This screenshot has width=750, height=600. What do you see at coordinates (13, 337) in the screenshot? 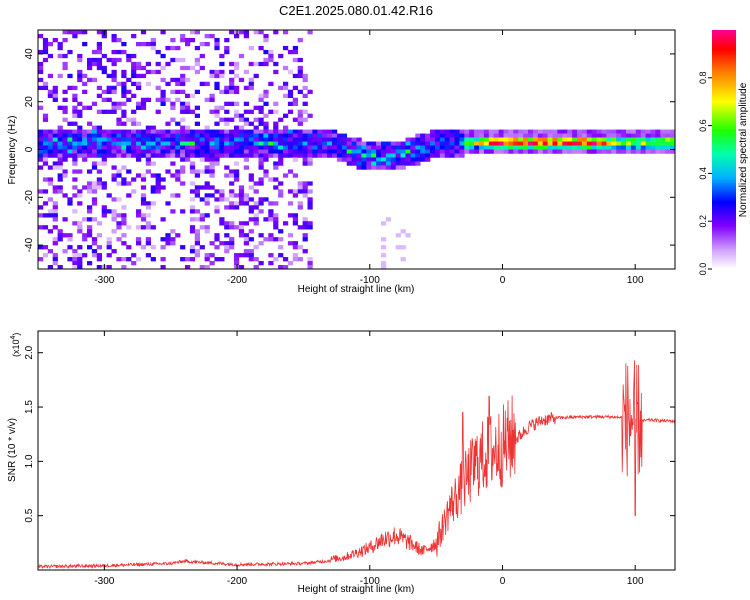
I see `snr-y-scale-exp: 4` at bounding box center [13, 337].